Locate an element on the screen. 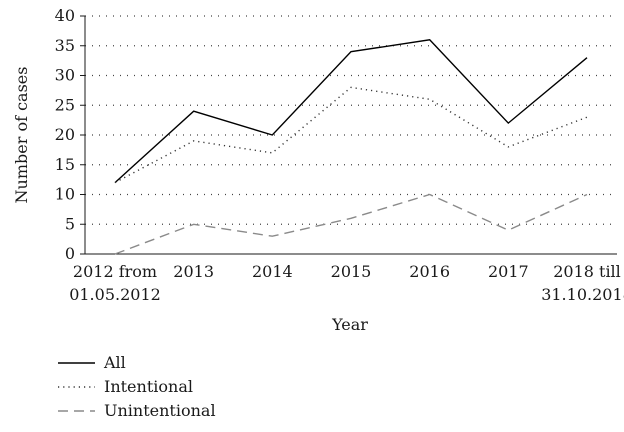  x-tick-label: 2015 is located at coordinates (351, 271).